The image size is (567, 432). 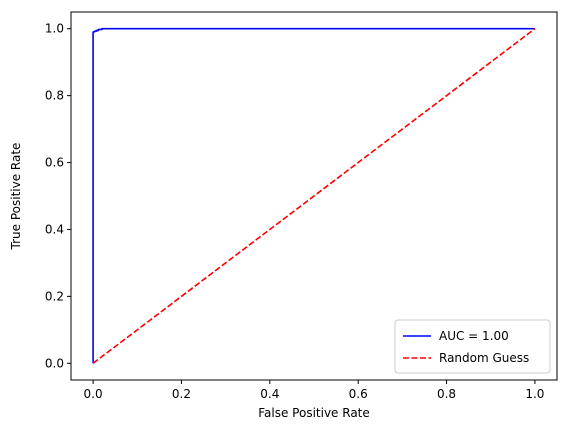 I want to click on y-tick-label: 0.2, so click(x=54, y=296).